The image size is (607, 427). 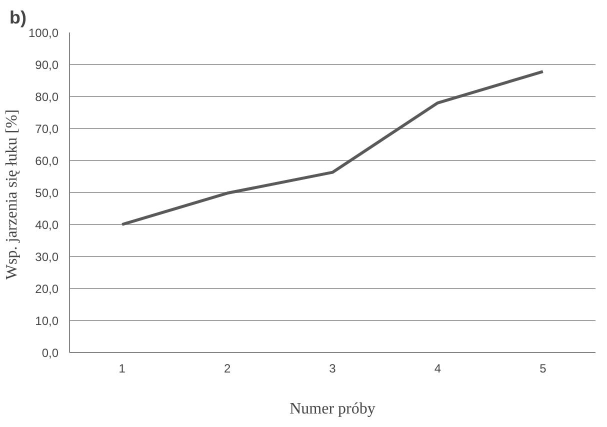 I want to click on y-tick-label: 20,0, so click(x=47, y=289).